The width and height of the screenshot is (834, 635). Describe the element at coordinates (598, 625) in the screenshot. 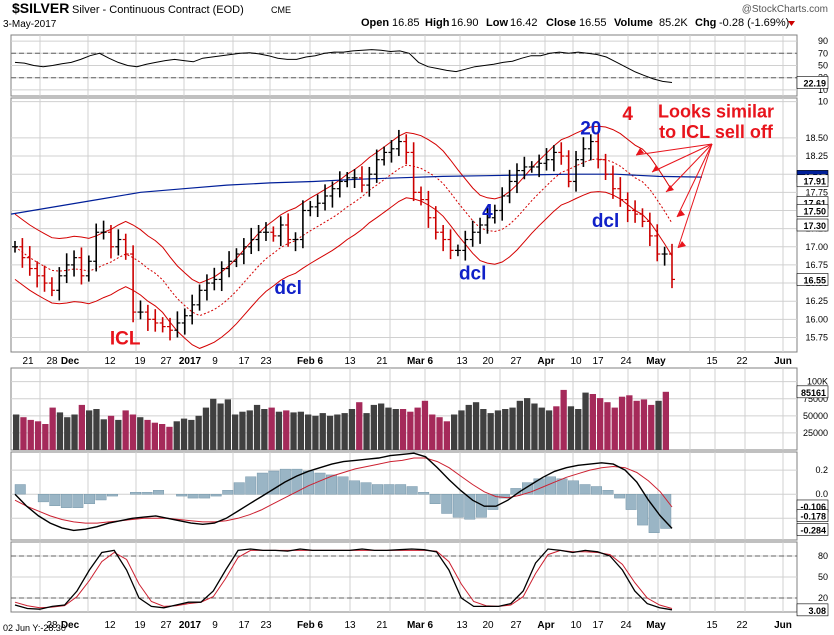

I see `x-tick-label-bottom: 17` at that location.